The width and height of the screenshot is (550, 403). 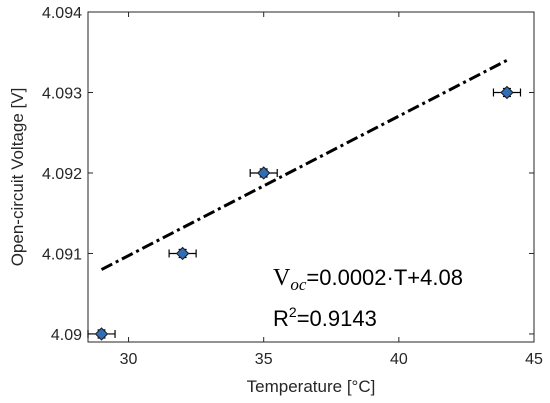 I want to click on y-tick-label: 4.094, so click(x=62, y=13).